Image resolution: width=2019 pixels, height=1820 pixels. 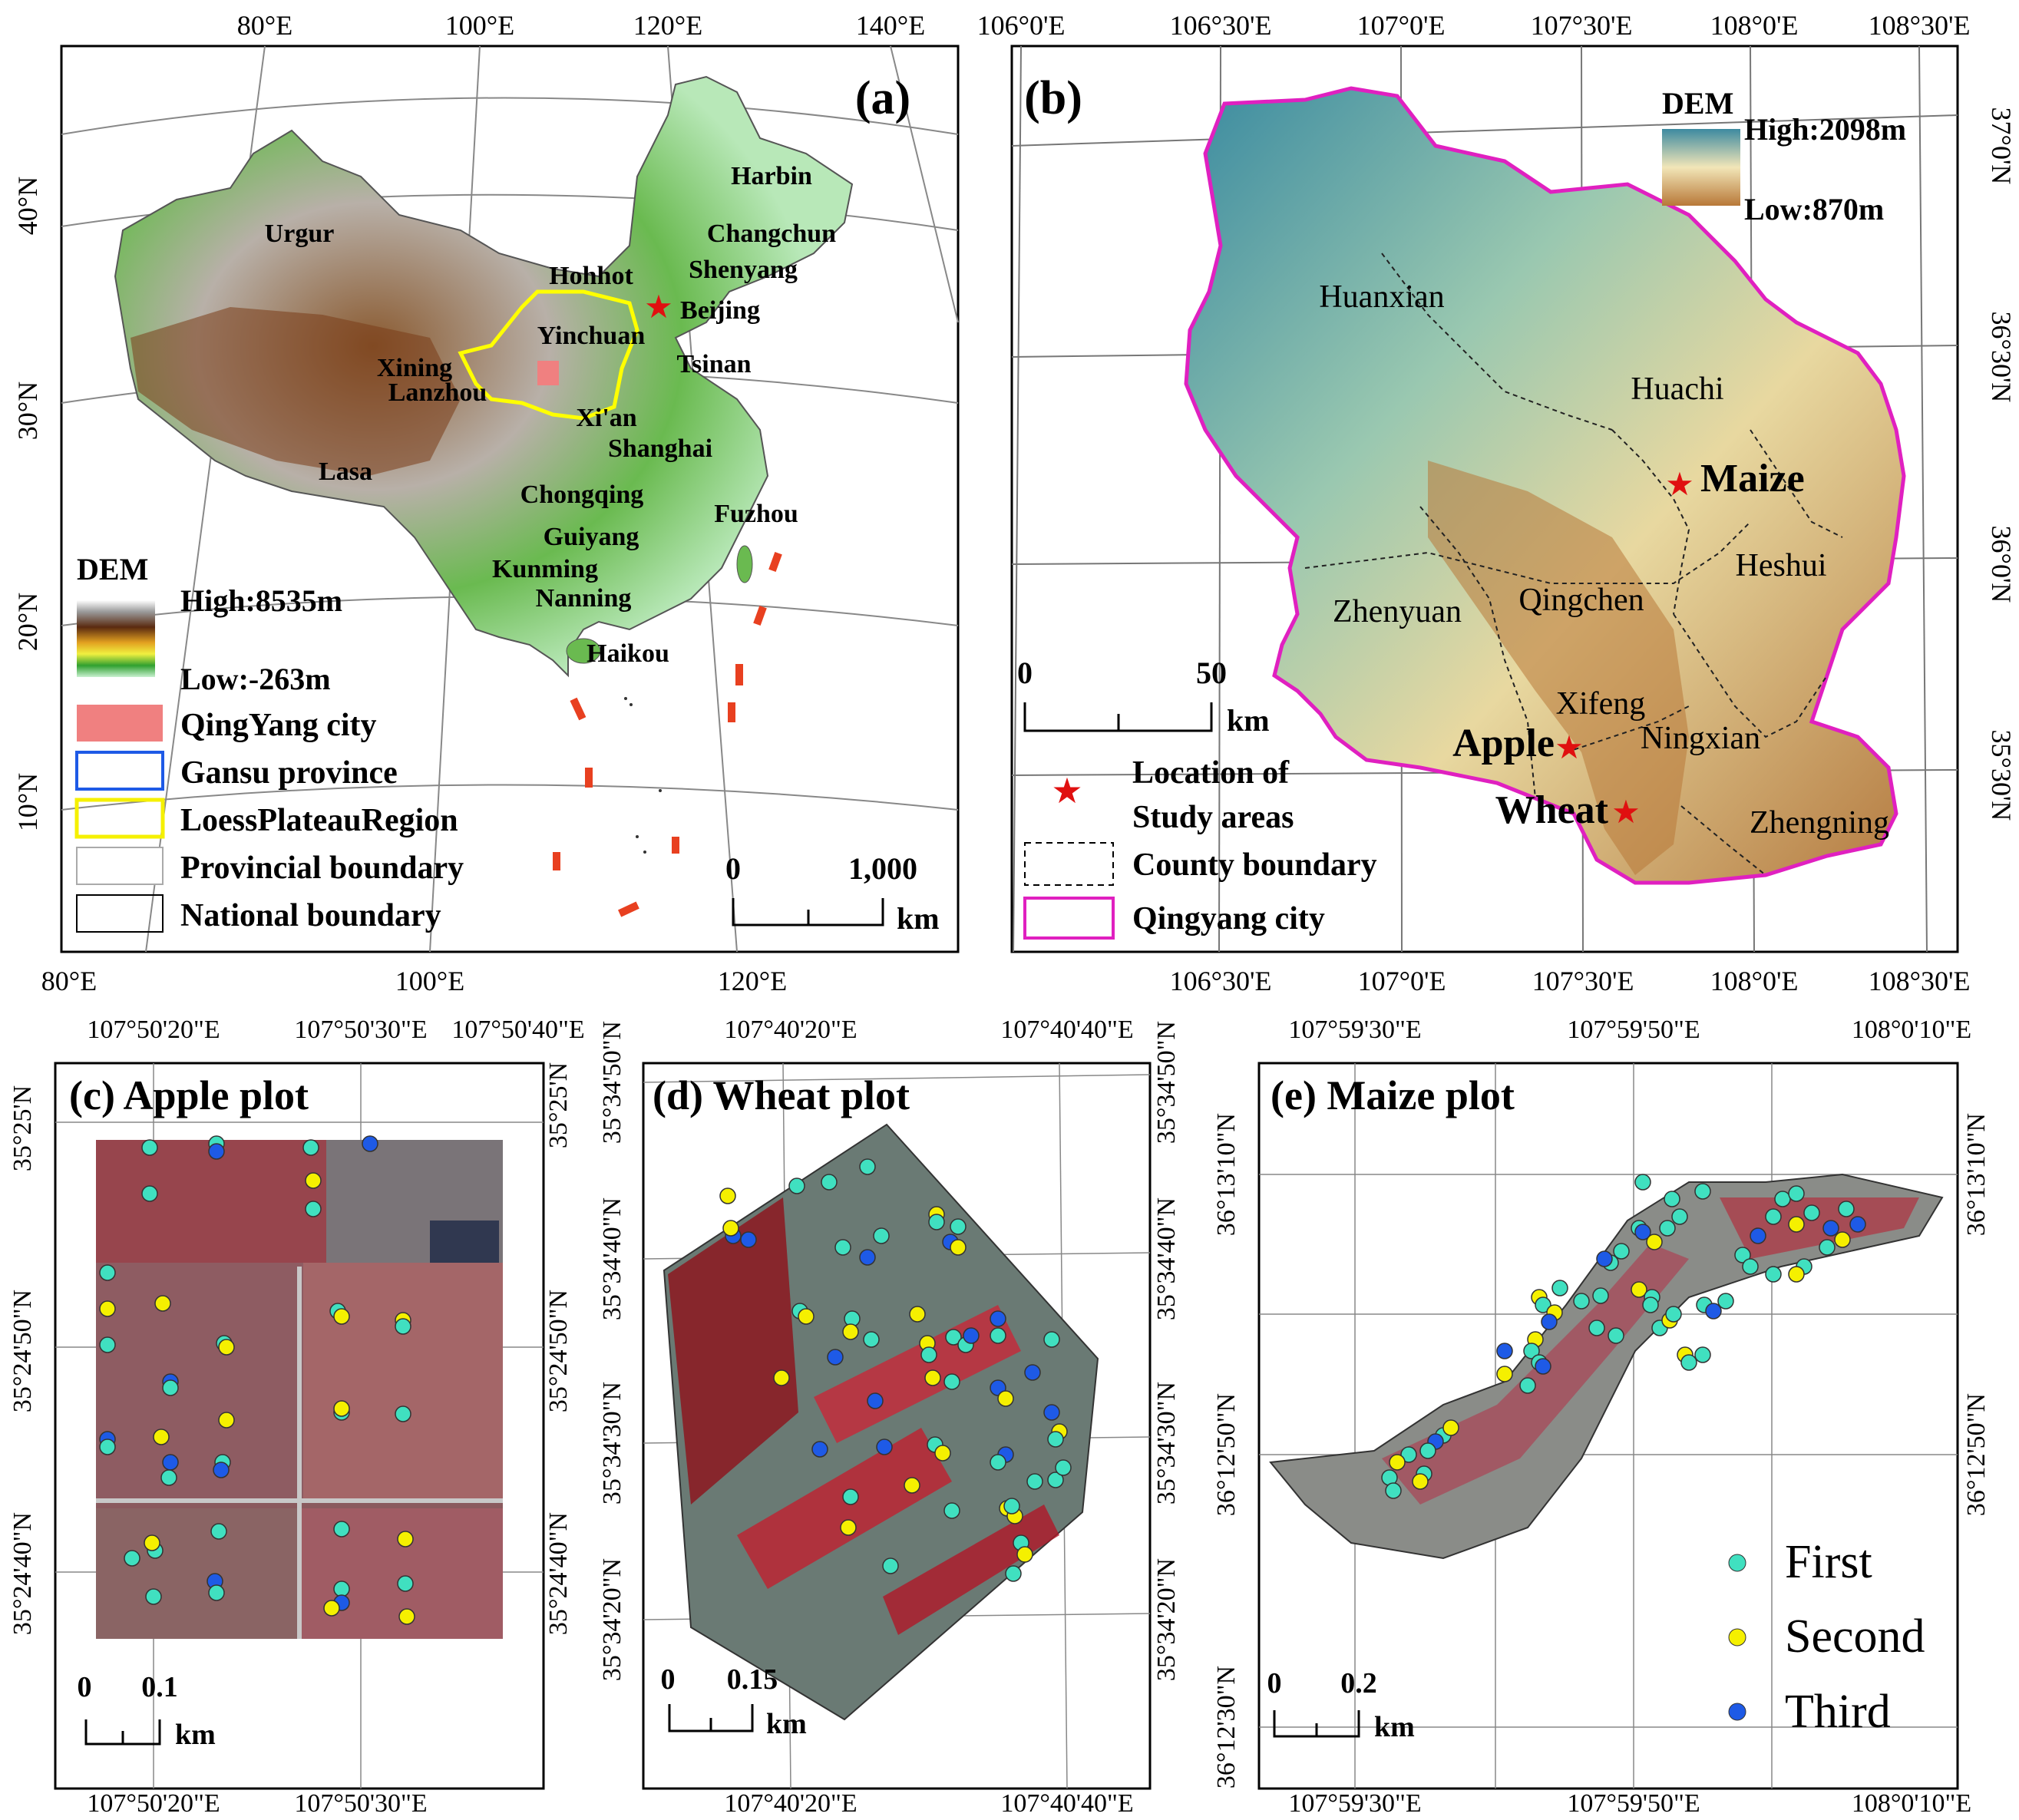 What do you see at coordinates (361, 1803) in the screenshot?
I see `tick-label: 107°50'30"E` at bounding box center [361, 1803].